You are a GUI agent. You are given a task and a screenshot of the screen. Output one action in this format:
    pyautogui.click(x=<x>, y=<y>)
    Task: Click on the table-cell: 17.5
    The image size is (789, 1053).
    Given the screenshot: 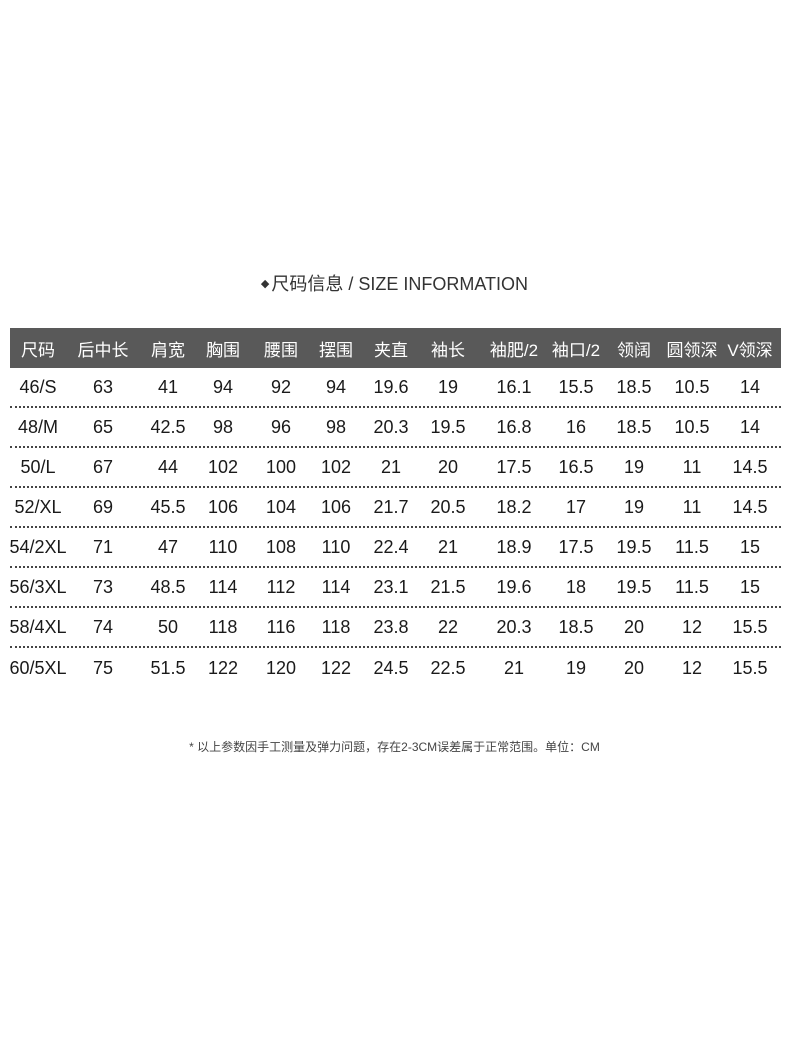 What is the action you would take?
    pyautogui.click(x=514, y=466)
    